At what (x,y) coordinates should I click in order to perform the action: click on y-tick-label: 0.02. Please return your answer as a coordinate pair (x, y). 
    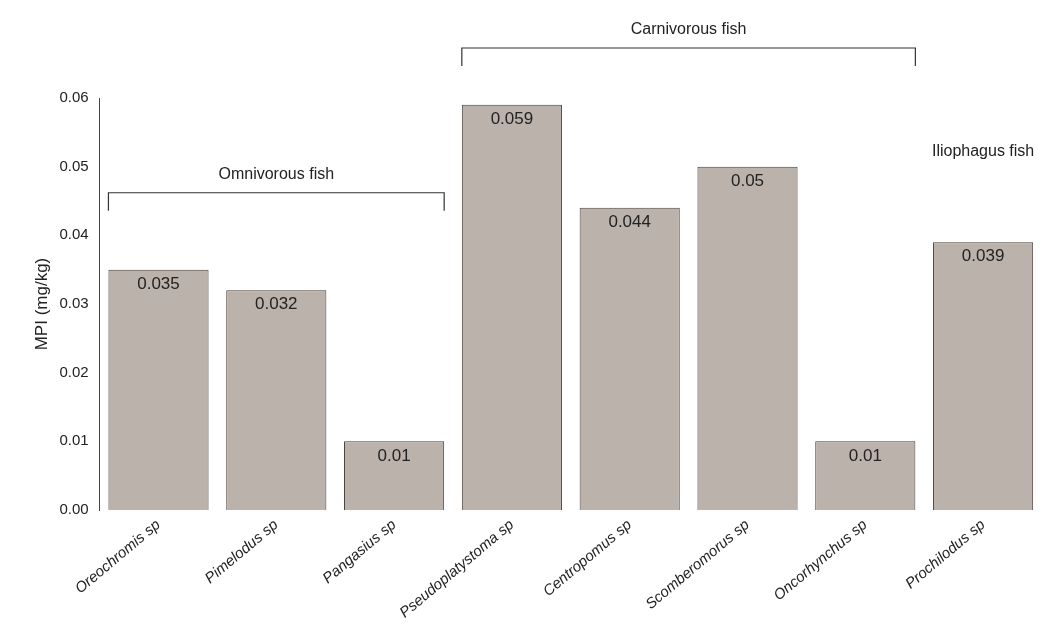
    Looking at the image, I should click on (74, 371).